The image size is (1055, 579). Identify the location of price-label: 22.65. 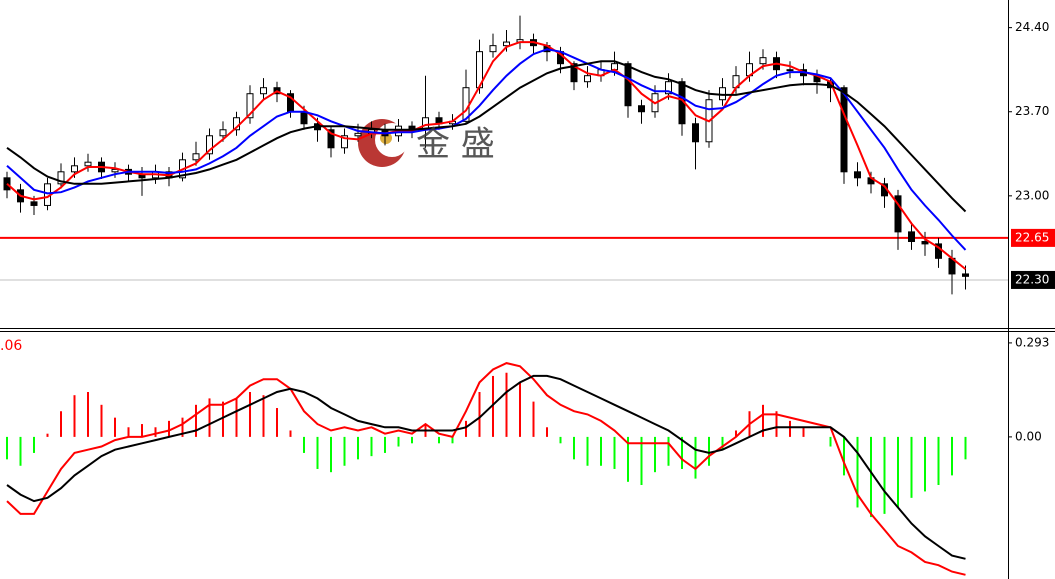
(1032, 237).